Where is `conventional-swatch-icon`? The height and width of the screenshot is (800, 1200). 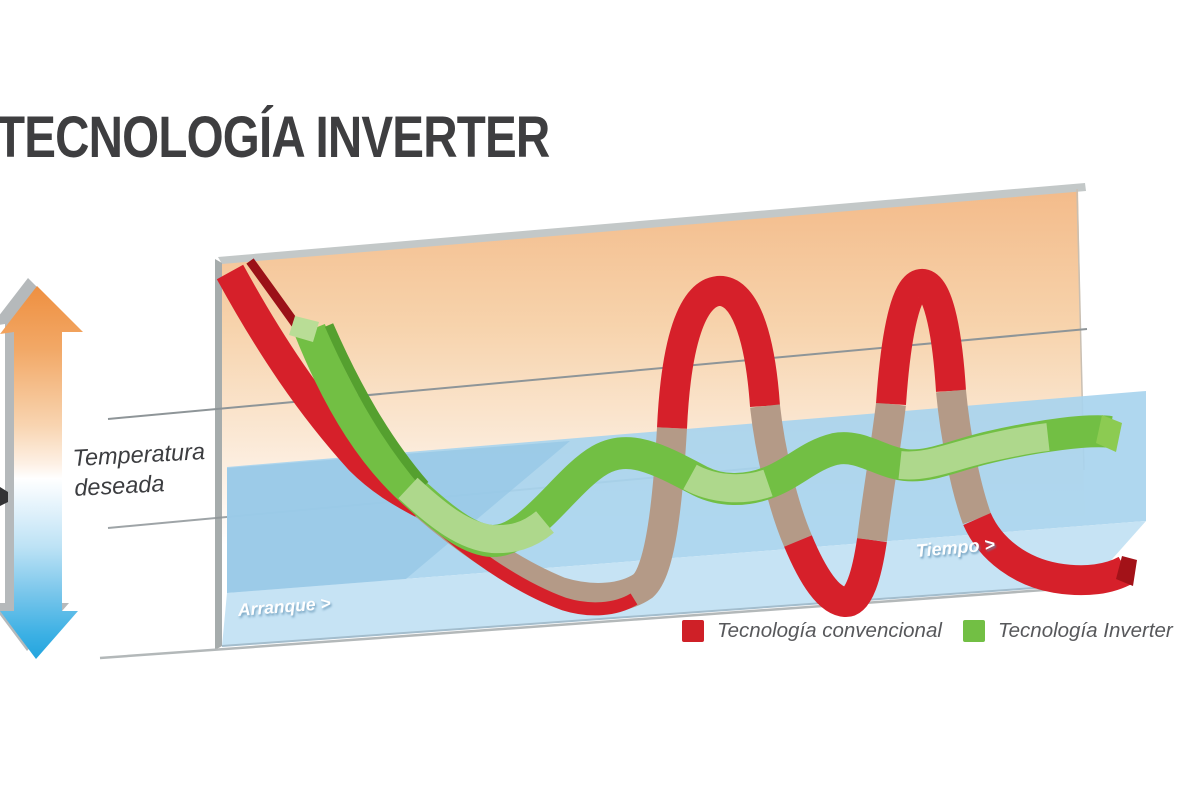 conventional-swatch-icon is located at coordinates (693, 631).